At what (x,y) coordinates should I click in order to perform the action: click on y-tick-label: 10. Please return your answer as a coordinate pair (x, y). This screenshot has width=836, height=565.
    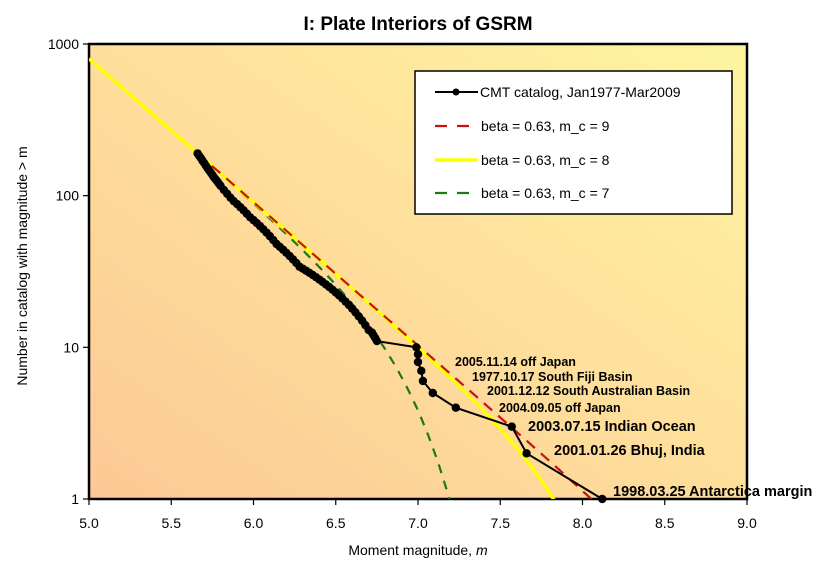
    Looking at the image, I should click on (71, 347).